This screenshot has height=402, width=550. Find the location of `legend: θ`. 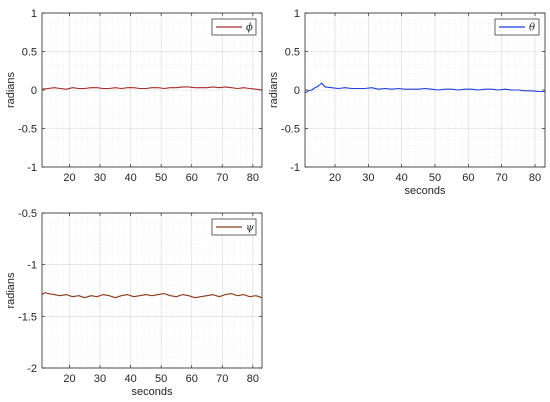

legend: θ is located at coordinates (517, 27).